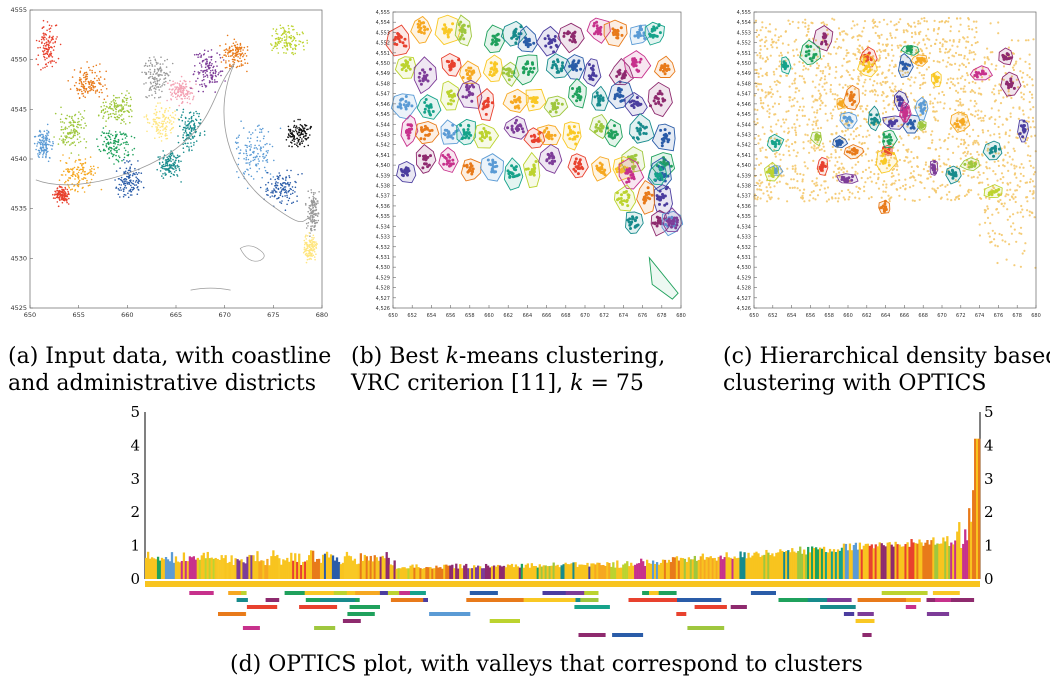  I want to click on b-ytick-label: 4,534, so click(383, 227).